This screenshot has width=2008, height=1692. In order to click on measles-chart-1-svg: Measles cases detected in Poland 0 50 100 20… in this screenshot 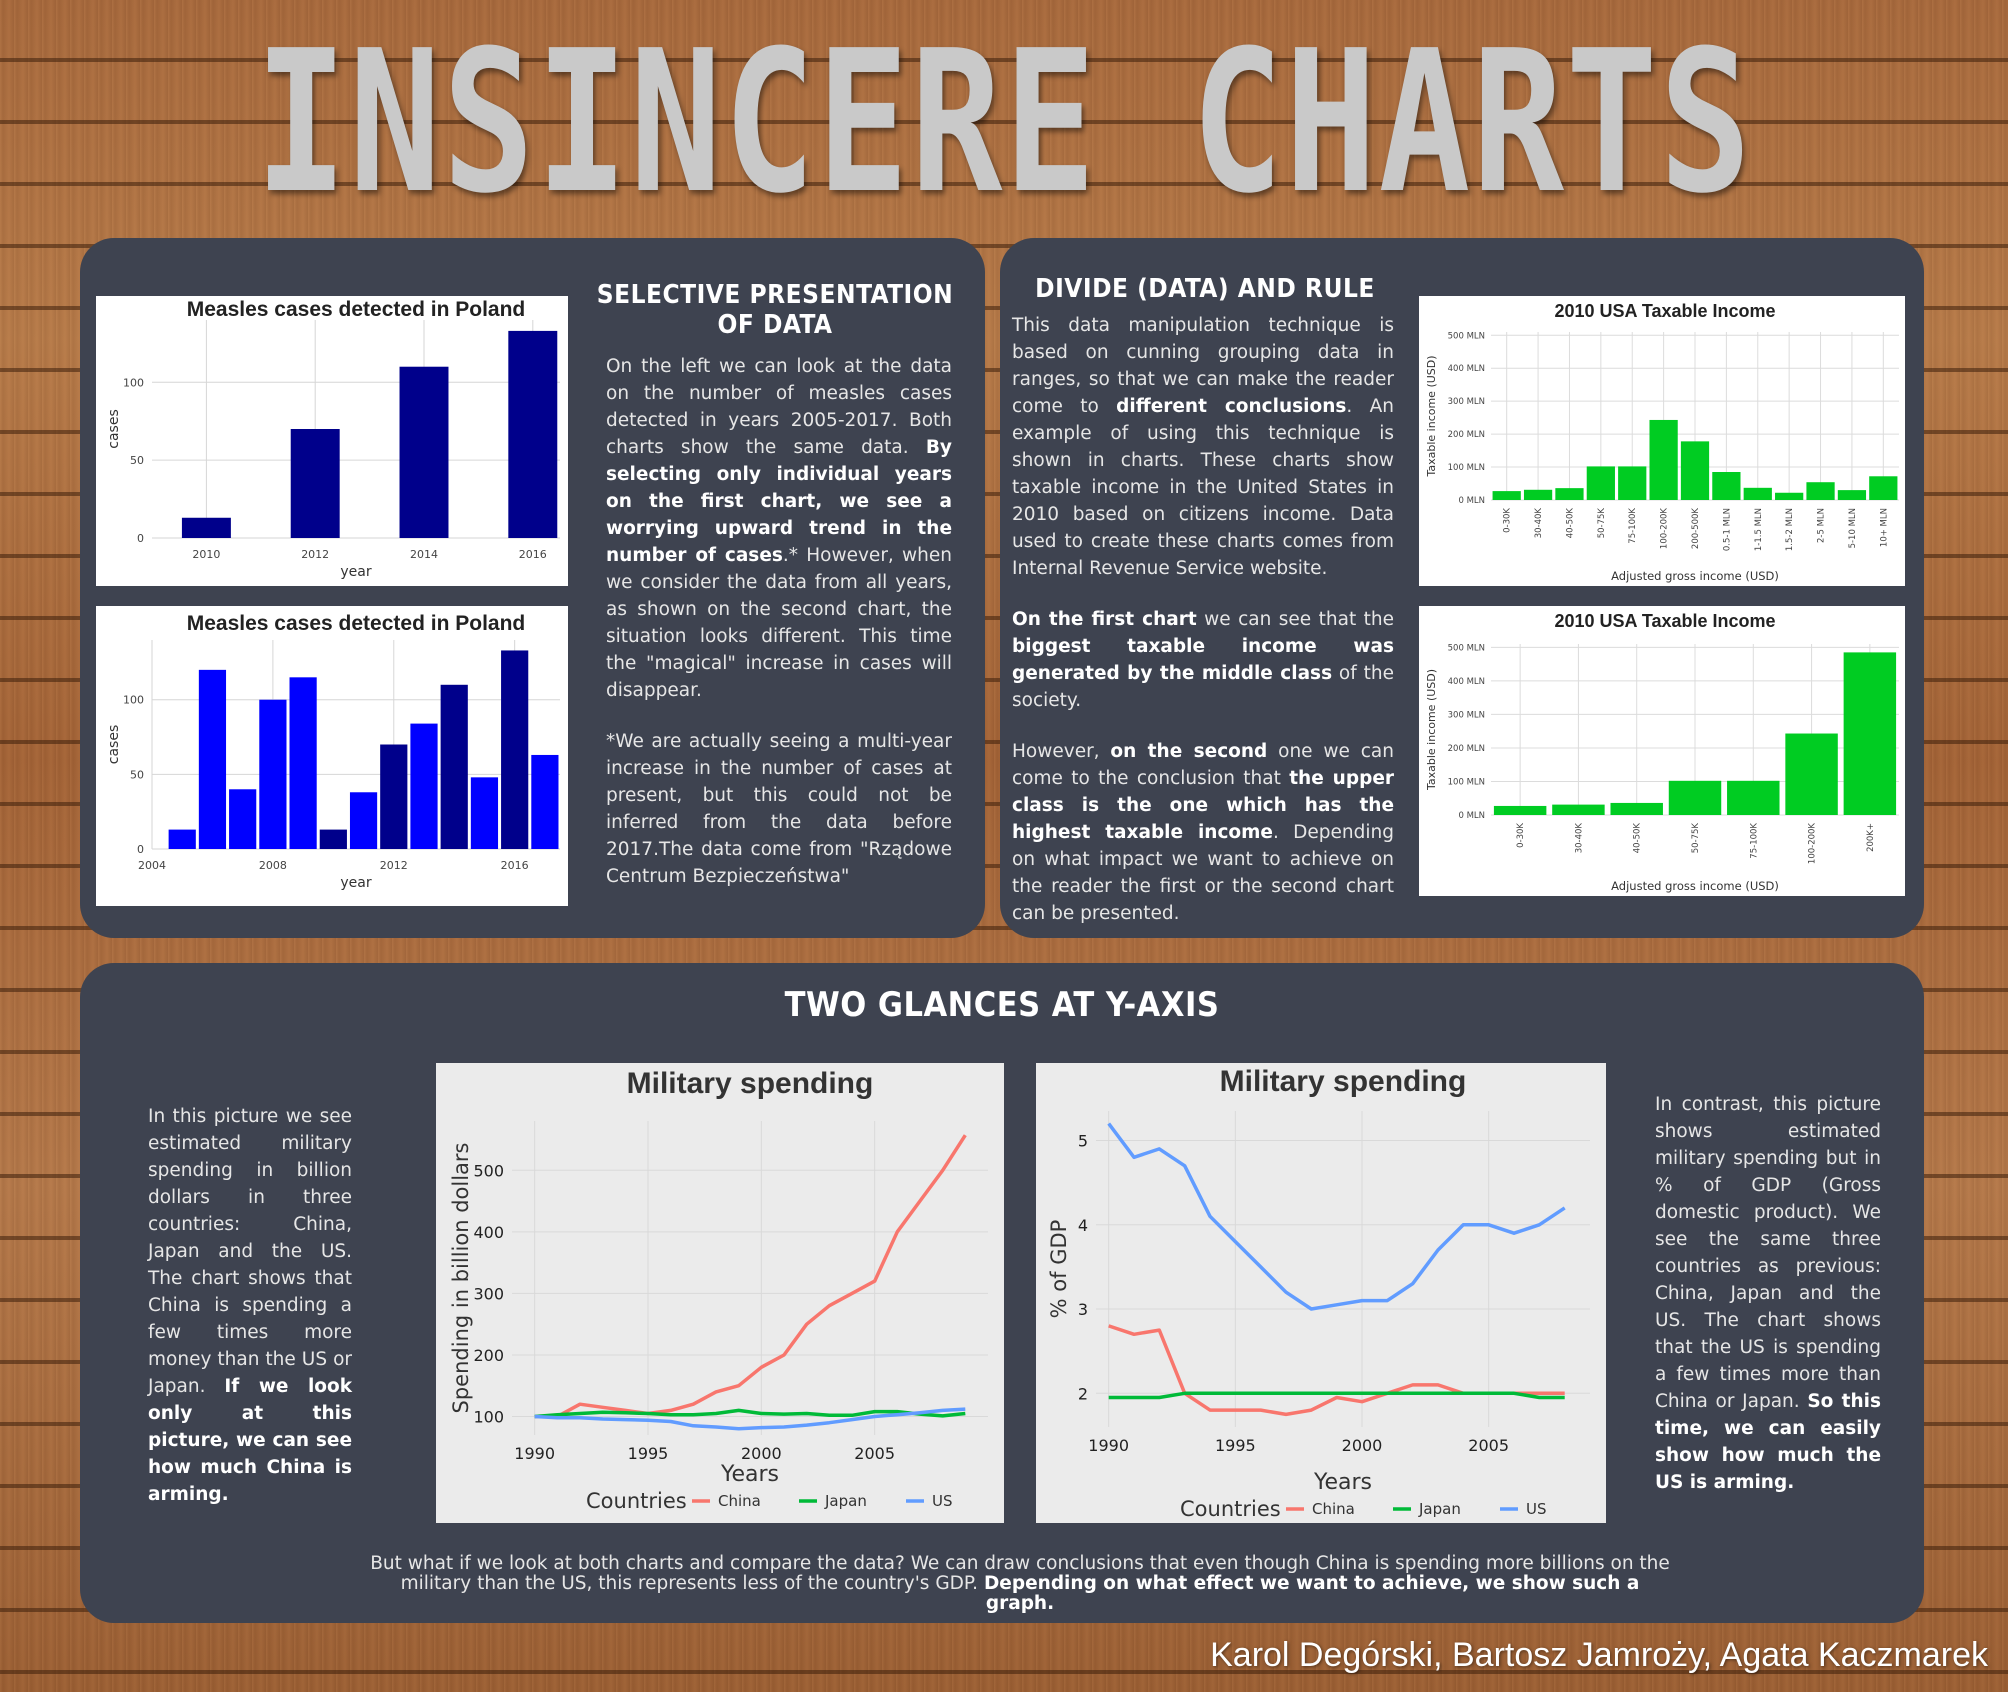, I will do `click(333, 439)`.